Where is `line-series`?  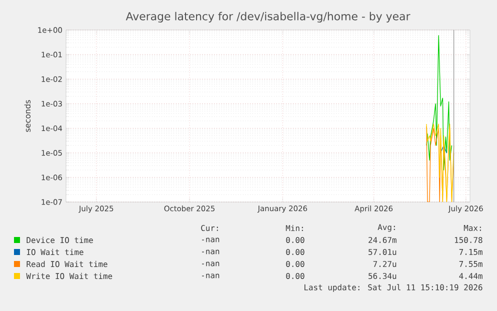 line-series is located at coordinates (439, 102).